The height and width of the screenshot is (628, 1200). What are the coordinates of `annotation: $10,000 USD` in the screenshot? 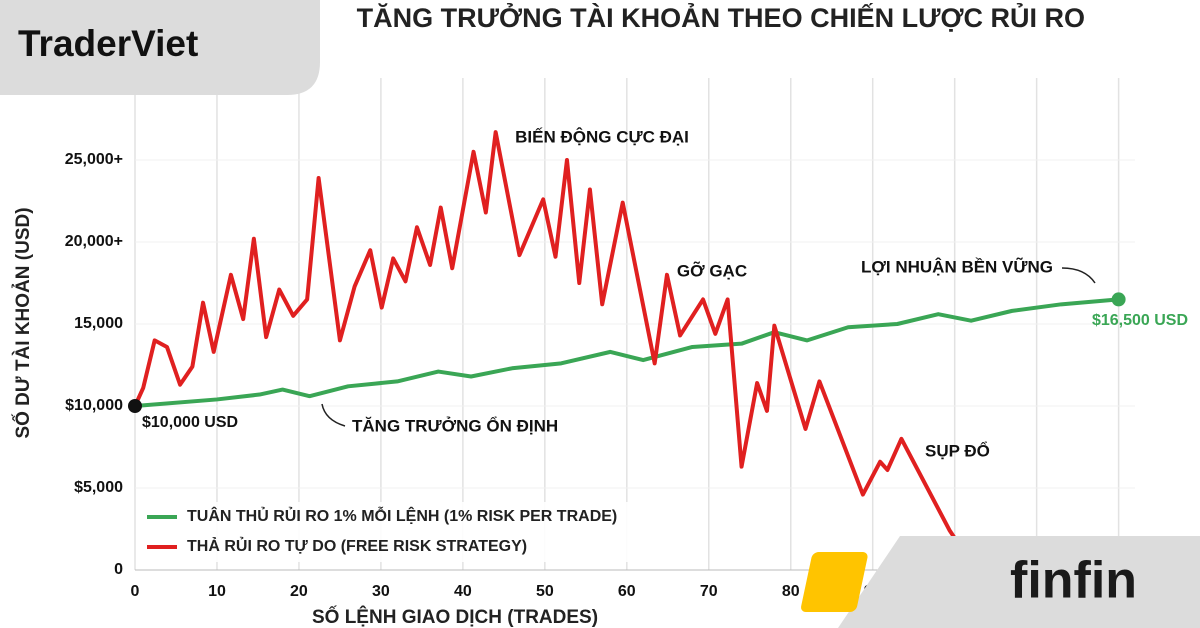 It's located at (190, 422).